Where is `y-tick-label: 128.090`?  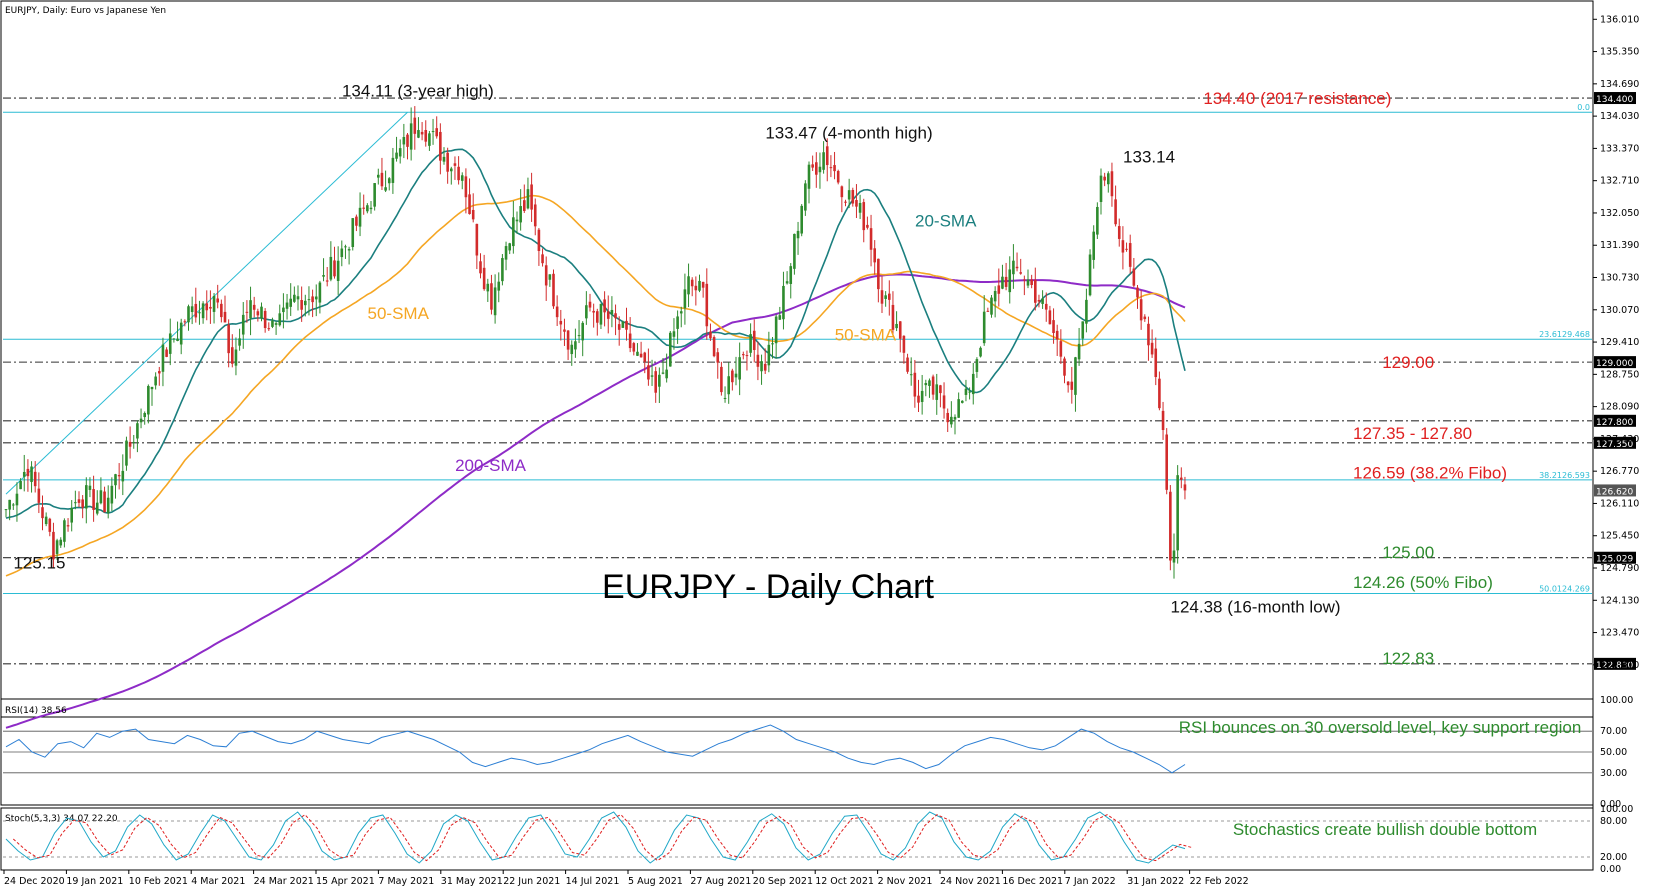
y-tick-label: 128.090 is located at coordinates (1619, 407).